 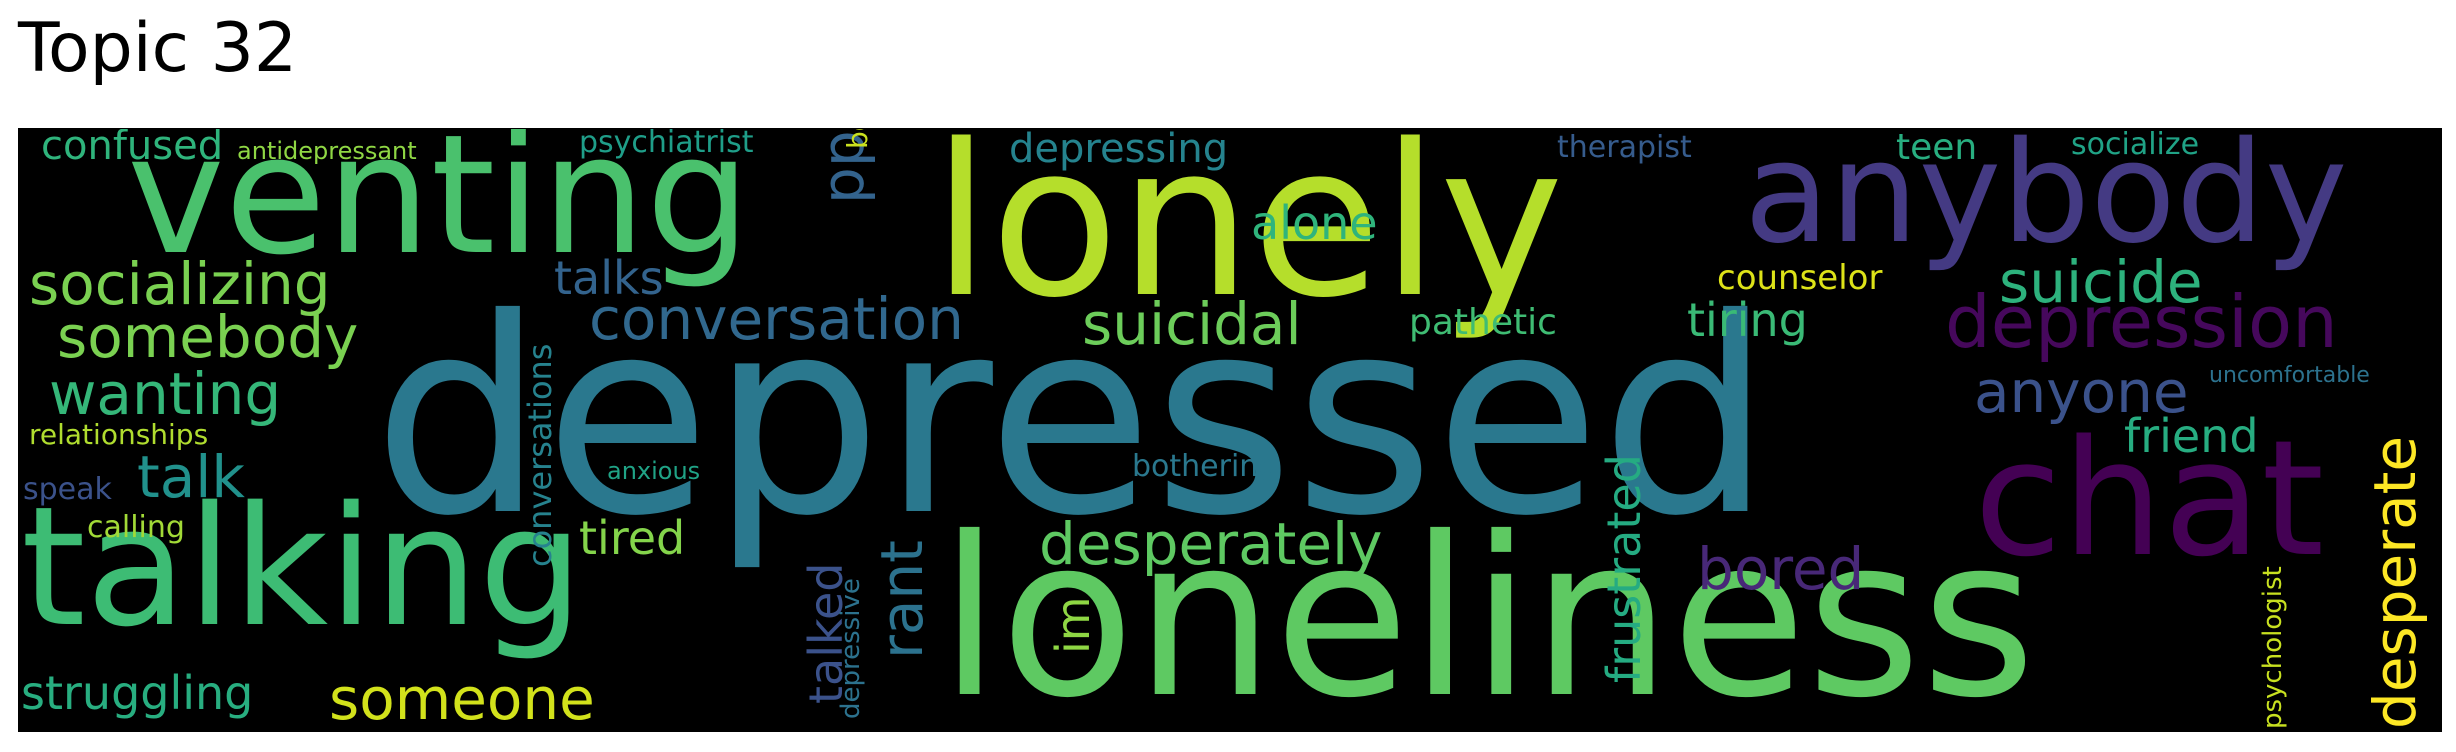 I want to click on word-venting: venting, so click(x=439, y=210).